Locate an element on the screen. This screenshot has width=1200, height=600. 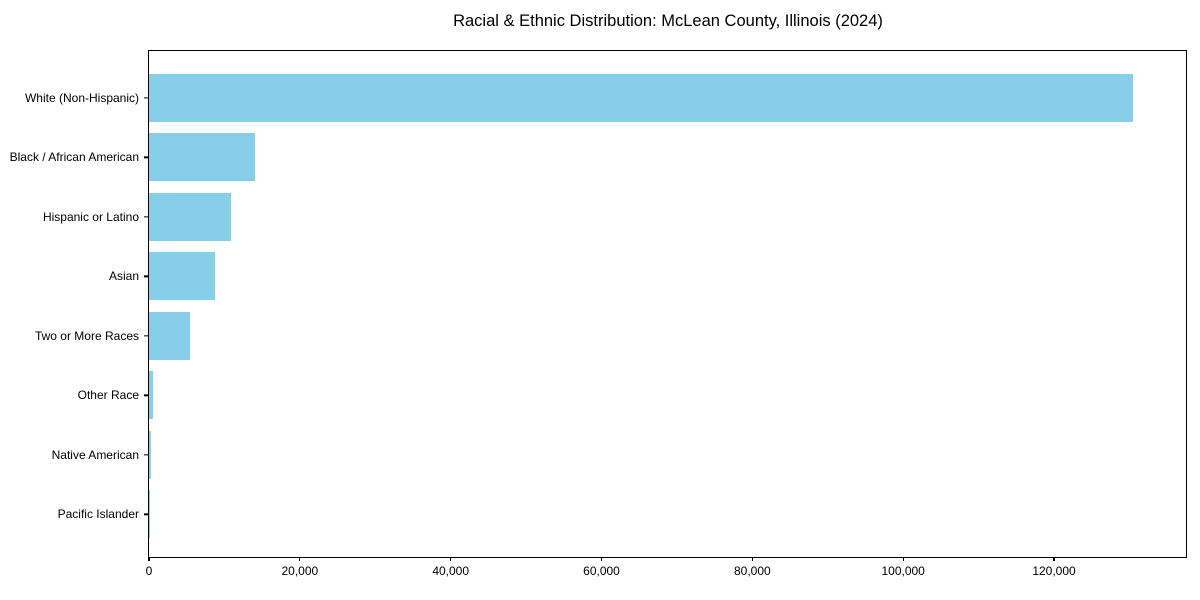
y-tick-label: Hispanic or Latino is located at coordinates (90, 216).